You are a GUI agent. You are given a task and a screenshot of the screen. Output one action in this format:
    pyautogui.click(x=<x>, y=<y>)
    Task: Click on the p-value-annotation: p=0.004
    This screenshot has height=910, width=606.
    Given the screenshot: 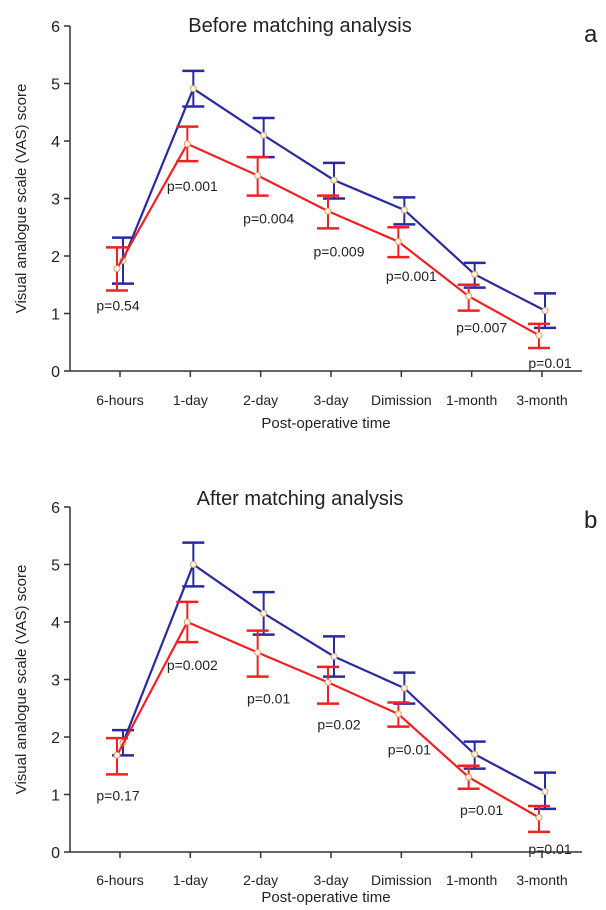 What is the action you would take?
    pyautogui.click(x=268, y=219)
    